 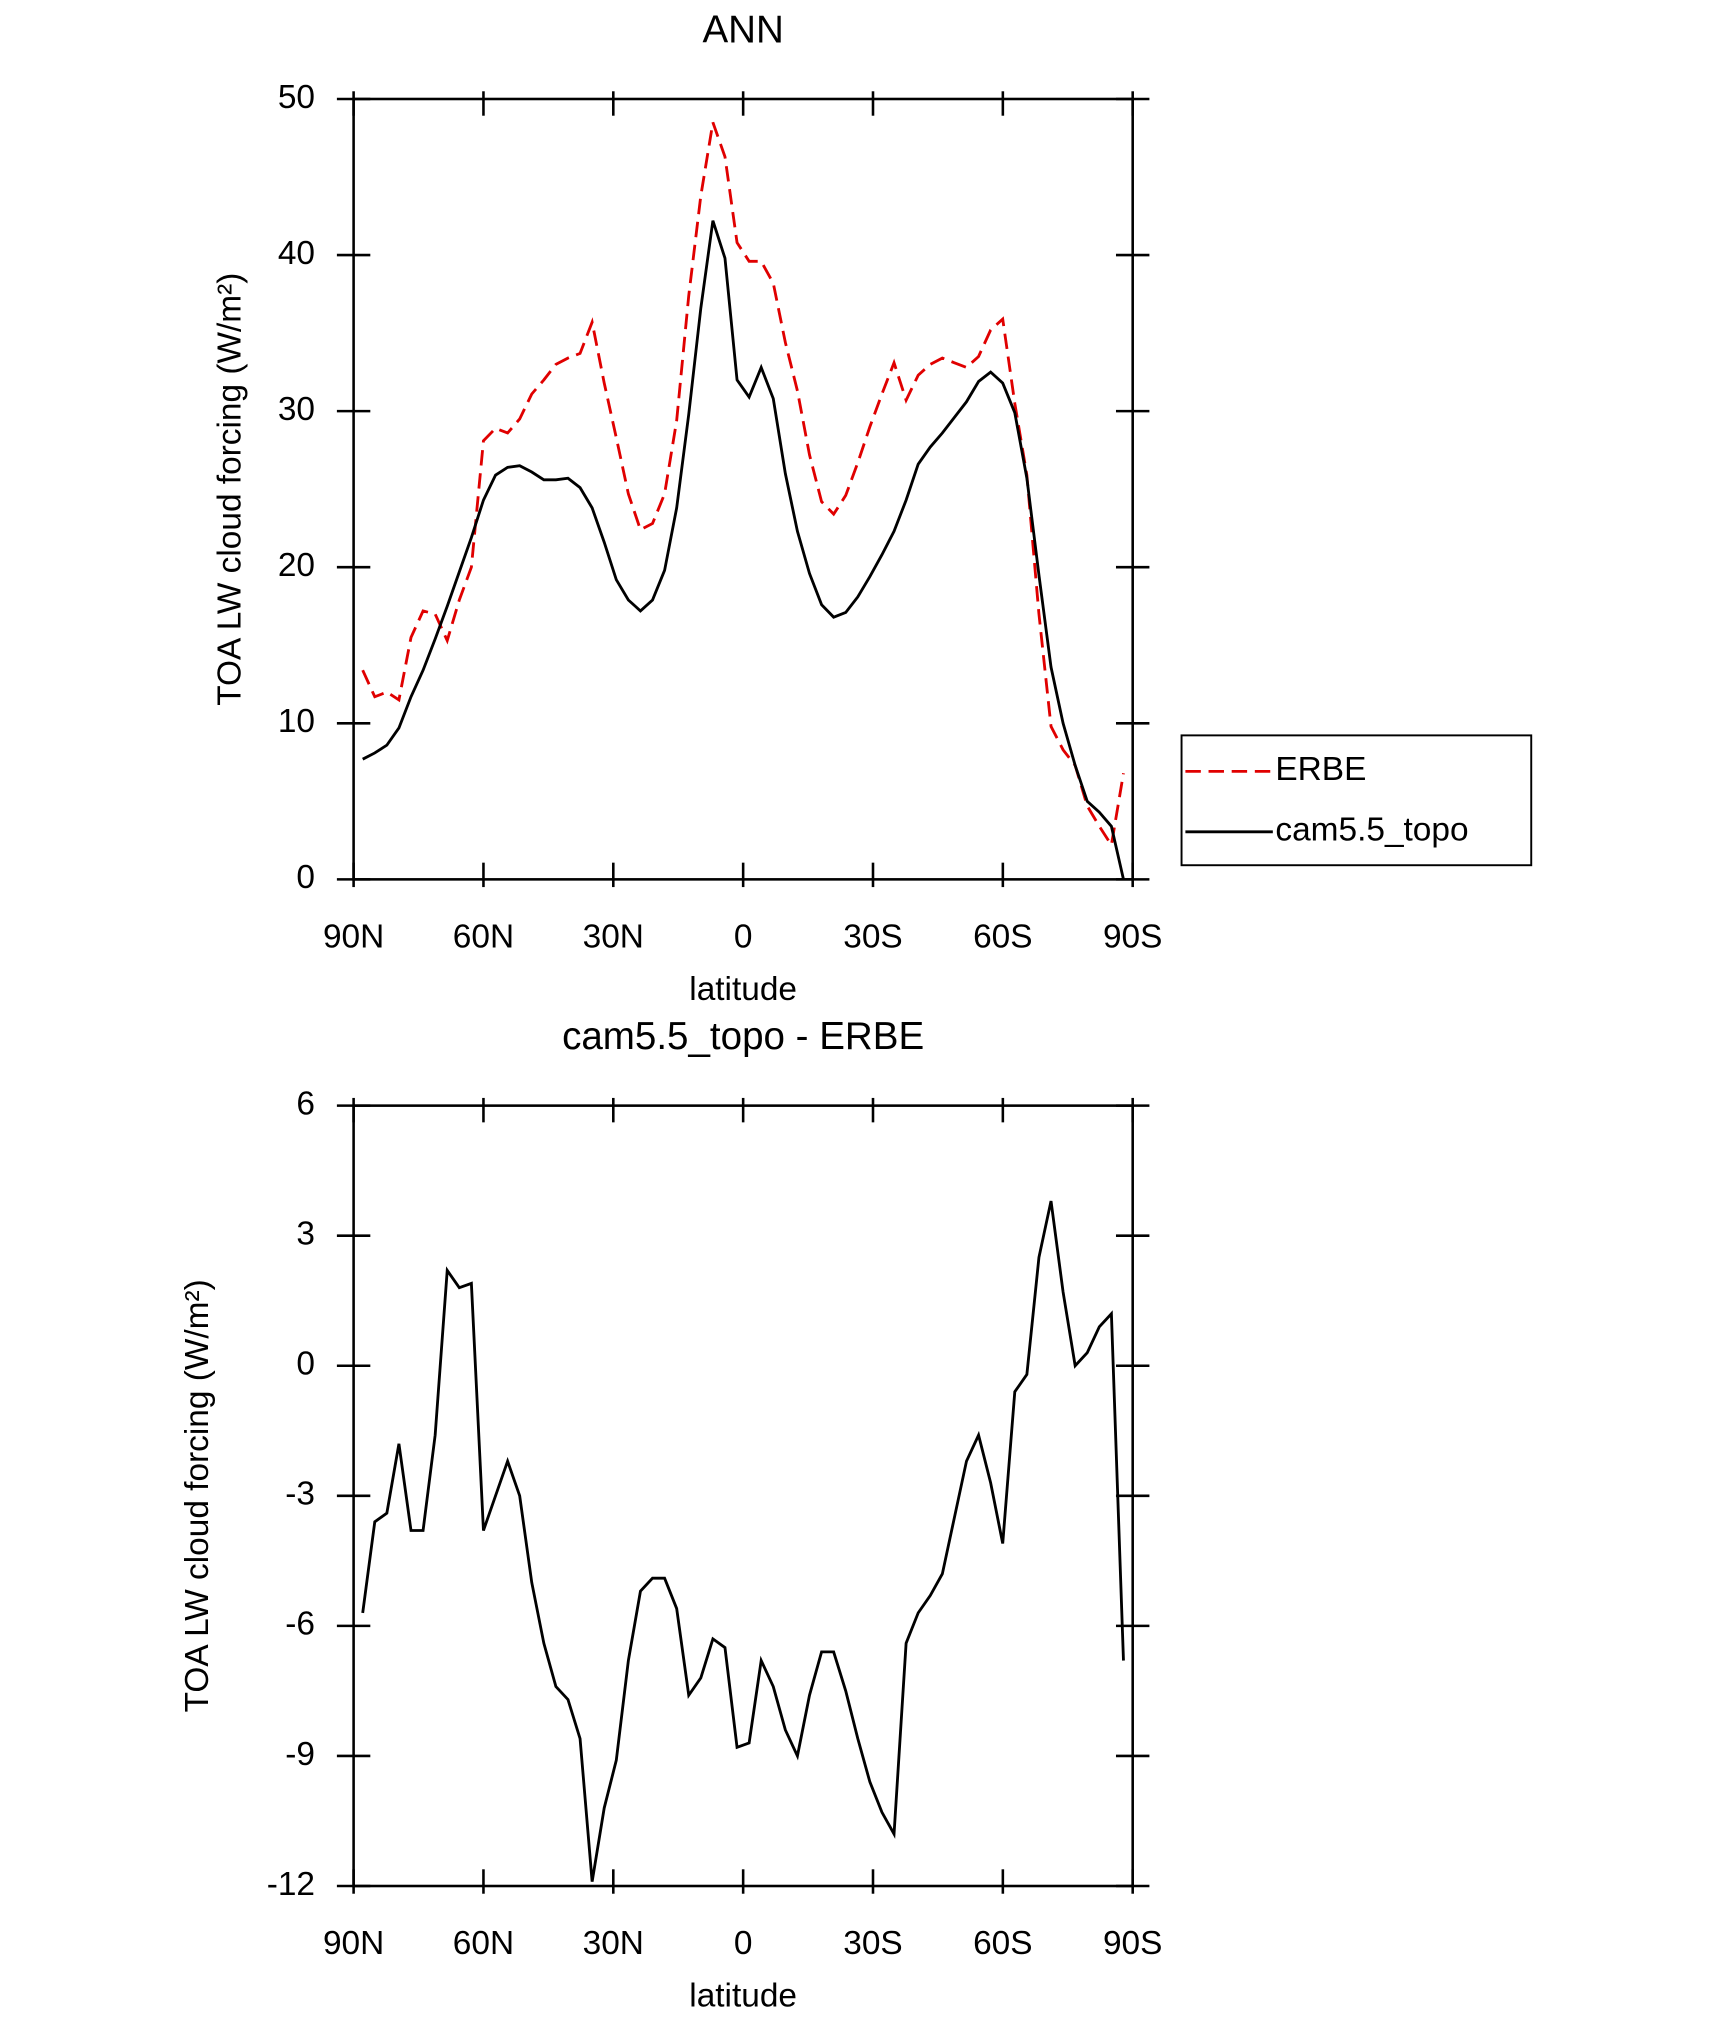 What do you see at coordinates (300, 1754) in the screenshot?
I see `y-tick-label: -9` at bounding box center [300, 1754].